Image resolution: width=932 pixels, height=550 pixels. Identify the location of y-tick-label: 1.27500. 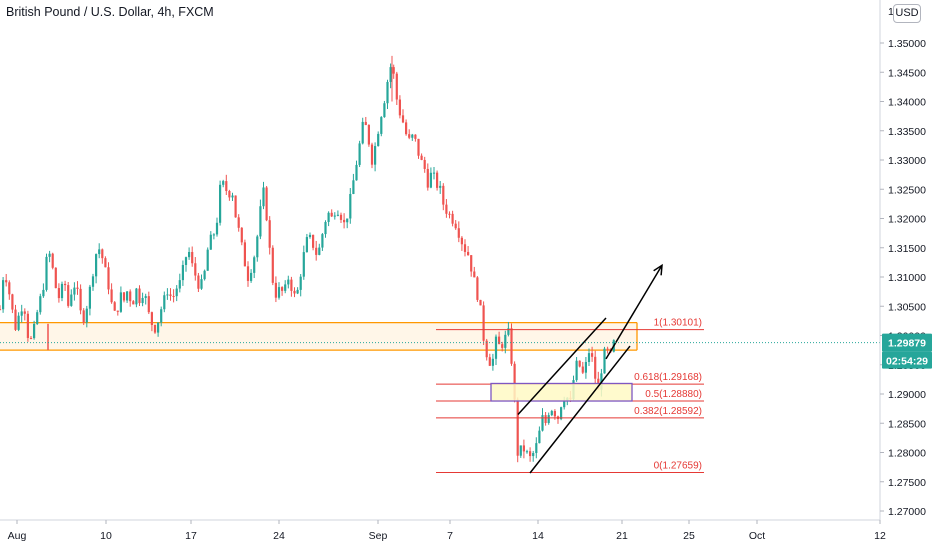
(907, 483).